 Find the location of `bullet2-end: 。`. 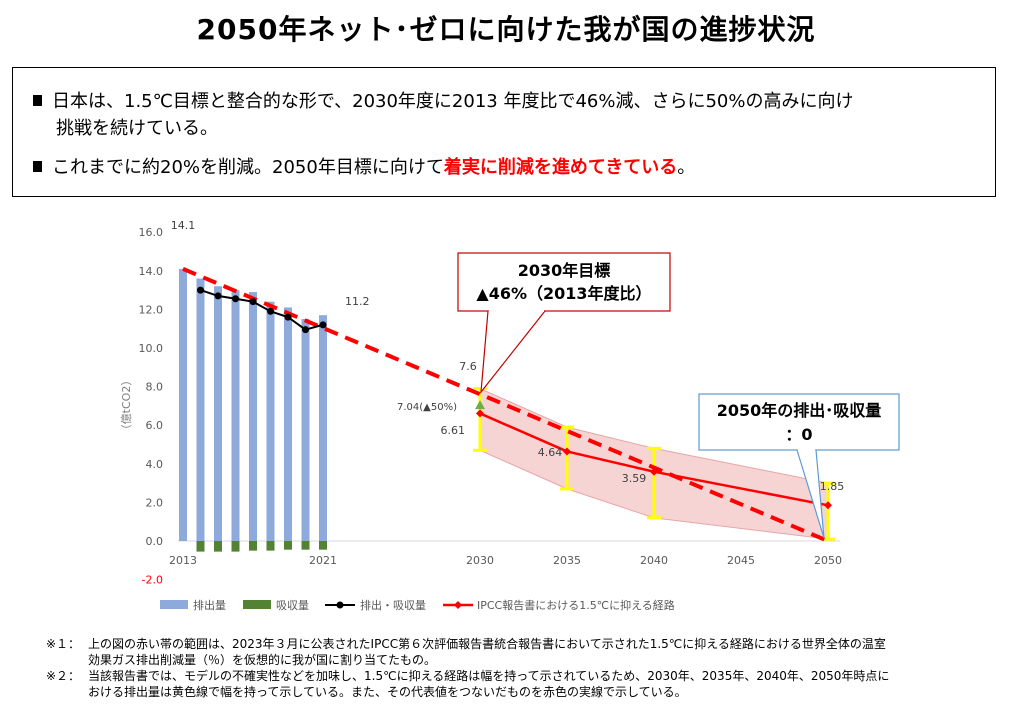

bullet2-end: 。 is located at coordinates (686, 167).